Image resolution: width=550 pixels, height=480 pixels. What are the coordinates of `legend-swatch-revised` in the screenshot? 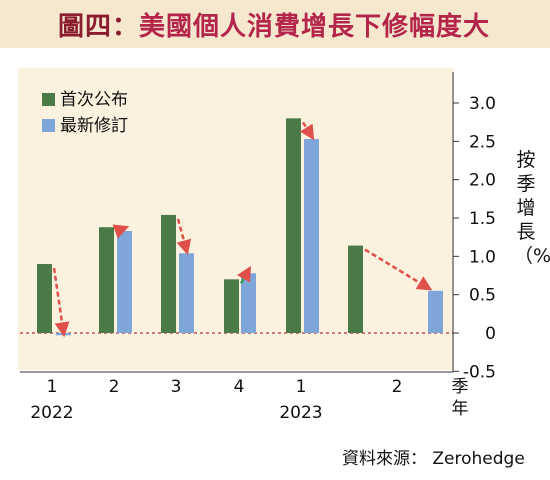 It's located at (48, 125).